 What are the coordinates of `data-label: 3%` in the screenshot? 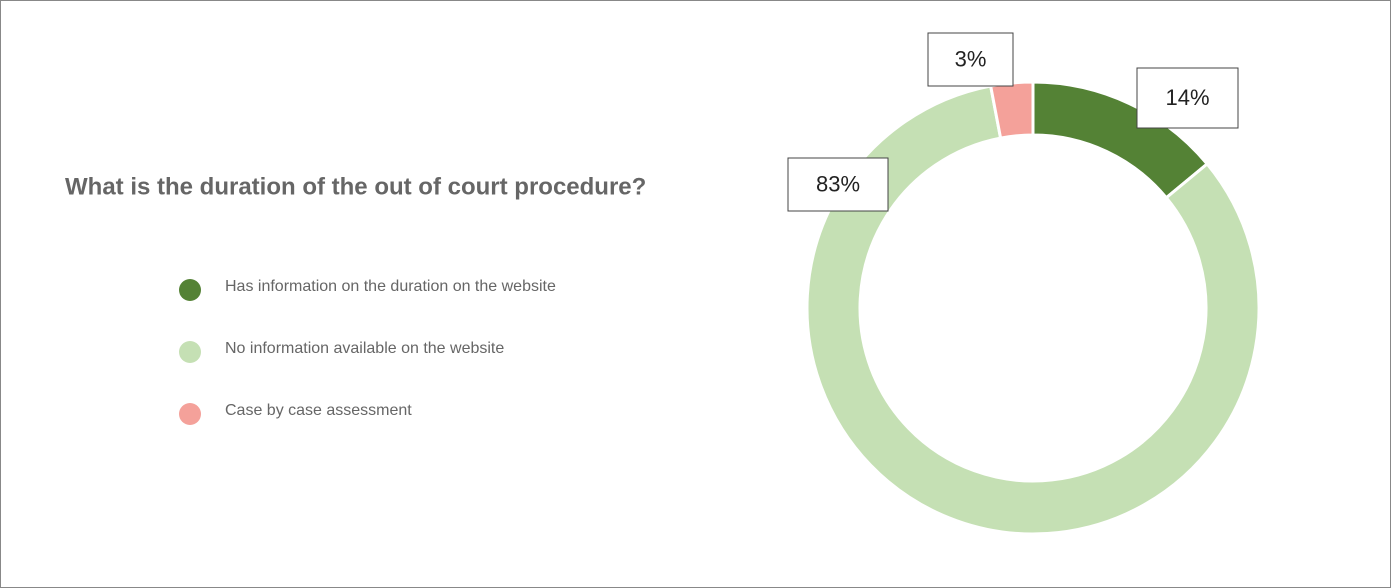 It's located at (971, 58).